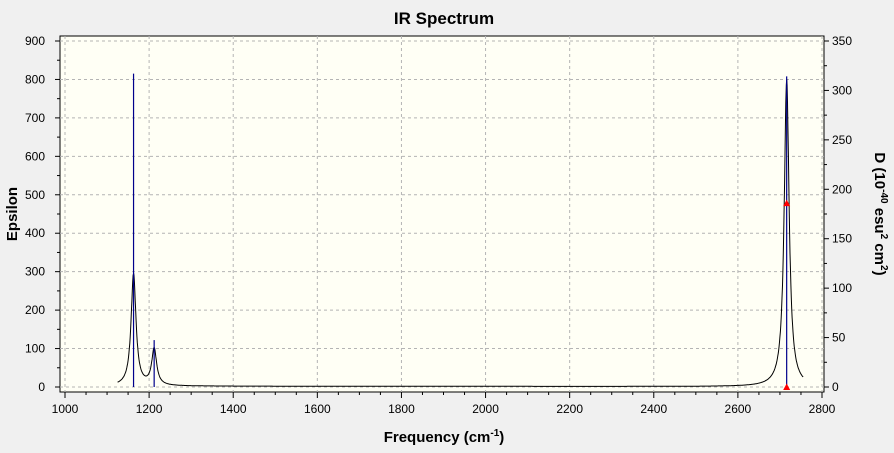 Image resolution: width=894 pixels, height=453 pixels. Describe the element at coordinates (444, 18) in the screenshot. I see `chart-title: IR Spectrum` at that location.